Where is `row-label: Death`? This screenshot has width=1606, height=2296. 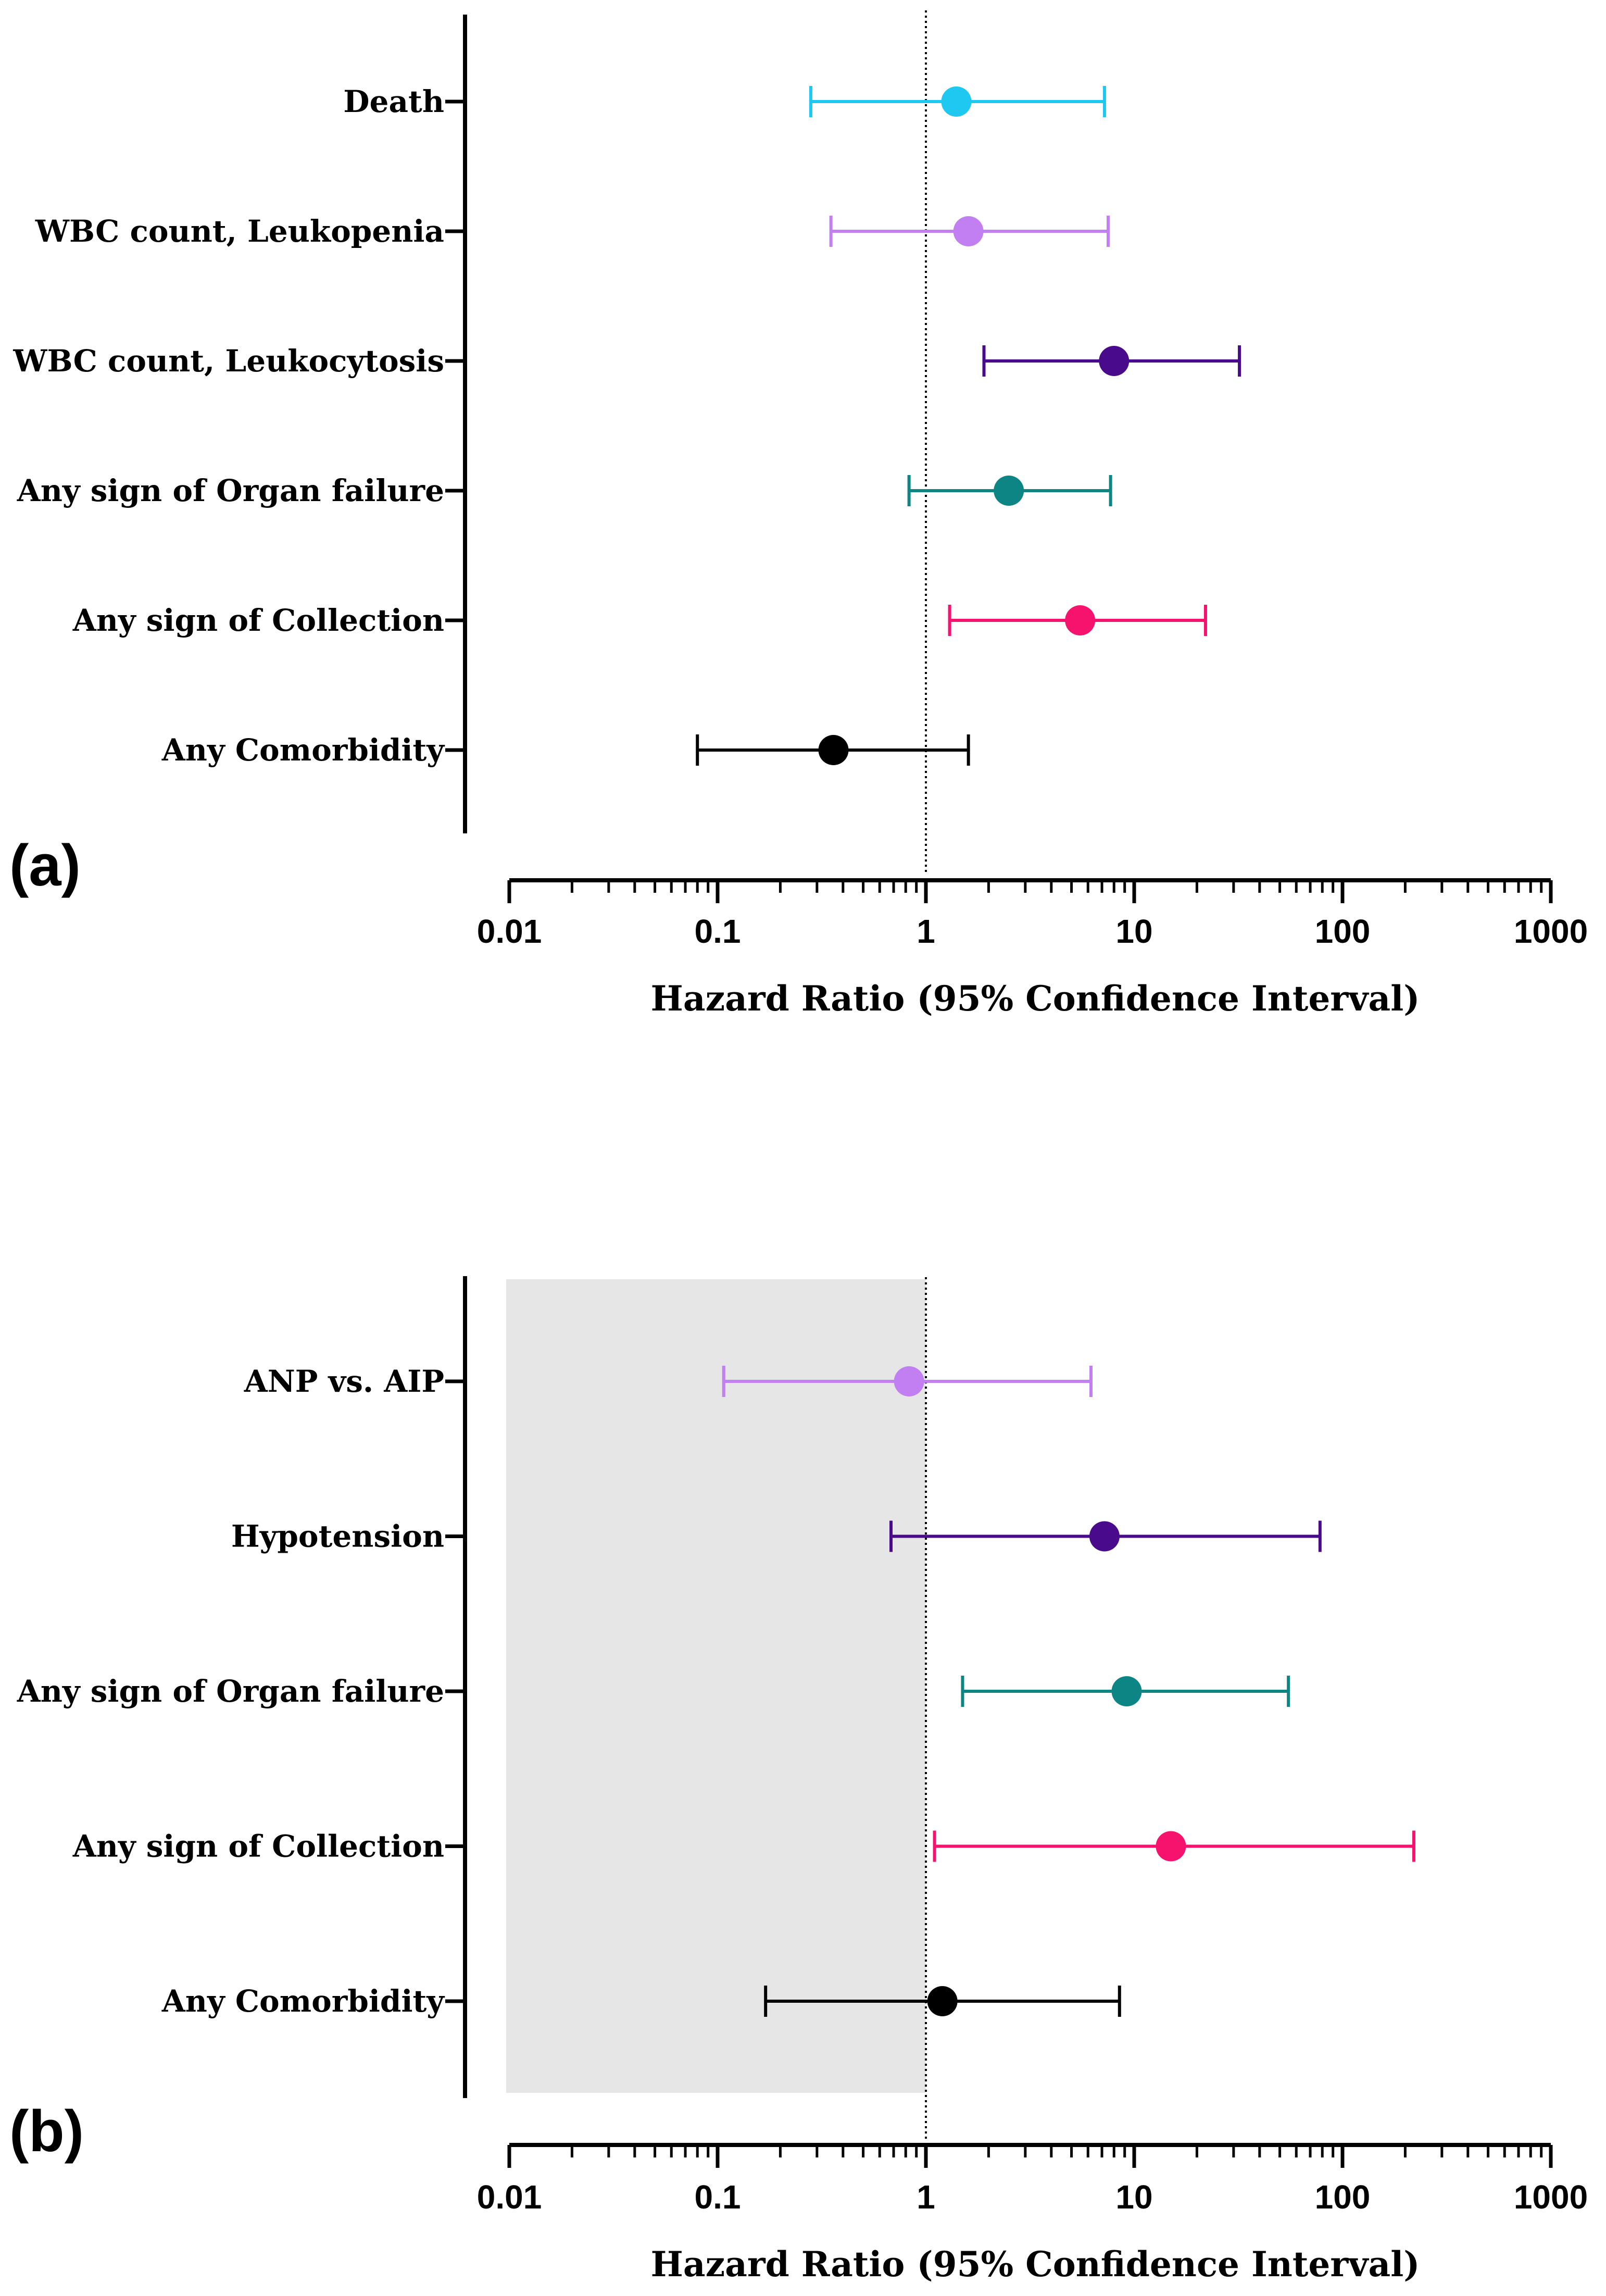 row-label: Death is located at coordinates (394, 102).